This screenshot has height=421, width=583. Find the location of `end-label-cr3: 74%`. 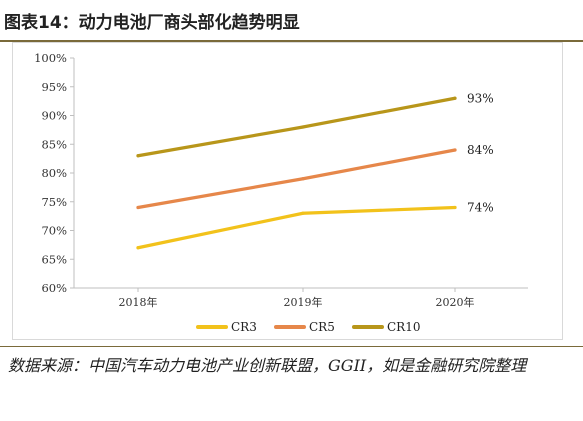

end-label-cr3: 74% is located at coordinates (480, 208).